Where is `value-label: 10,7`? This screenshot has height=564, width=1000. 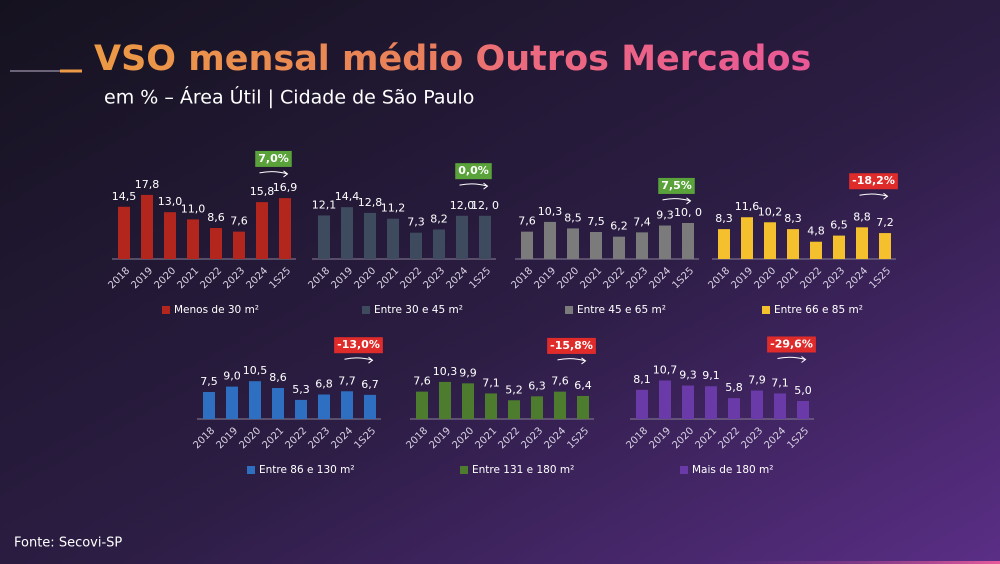 value-label: 10,7 is located at coordinates (665, 369).